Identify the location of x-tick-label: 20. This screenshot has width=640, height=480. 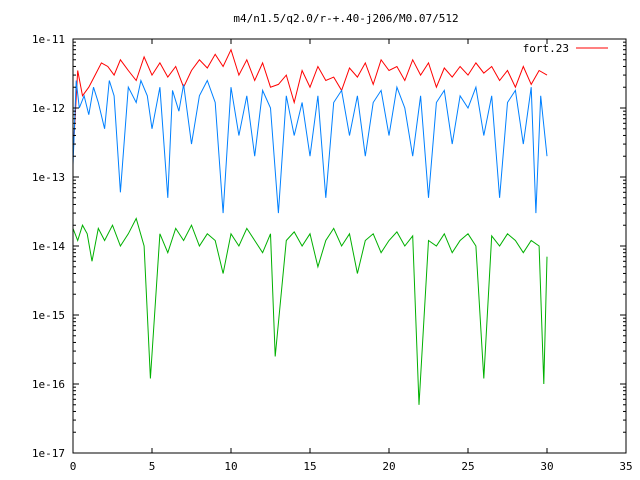
(388, 466).